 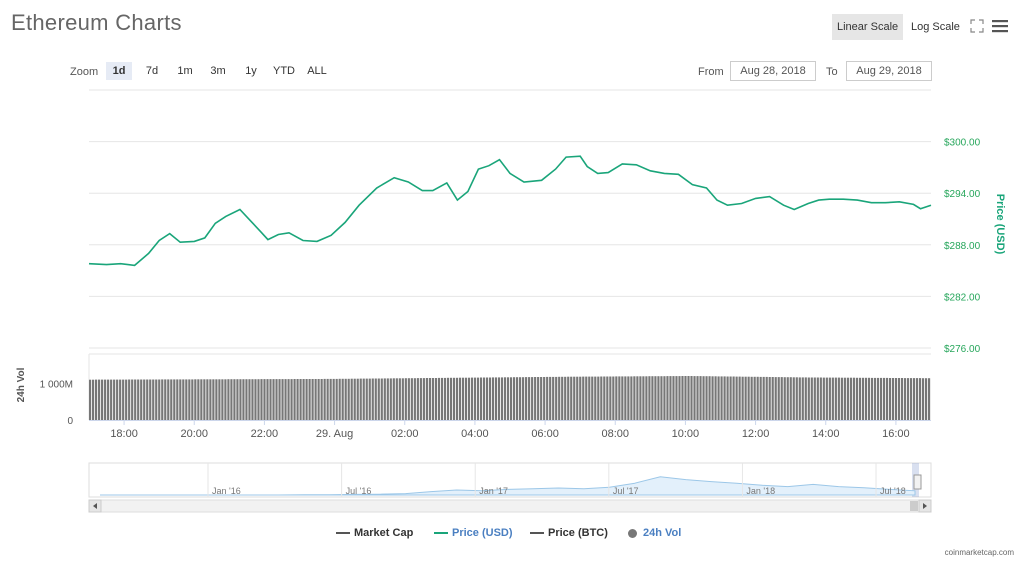 What do you see at coordinates (317, 71) in the screenshot?
I see `zoom-all-button: ALL` at bounding box center [317, 71].